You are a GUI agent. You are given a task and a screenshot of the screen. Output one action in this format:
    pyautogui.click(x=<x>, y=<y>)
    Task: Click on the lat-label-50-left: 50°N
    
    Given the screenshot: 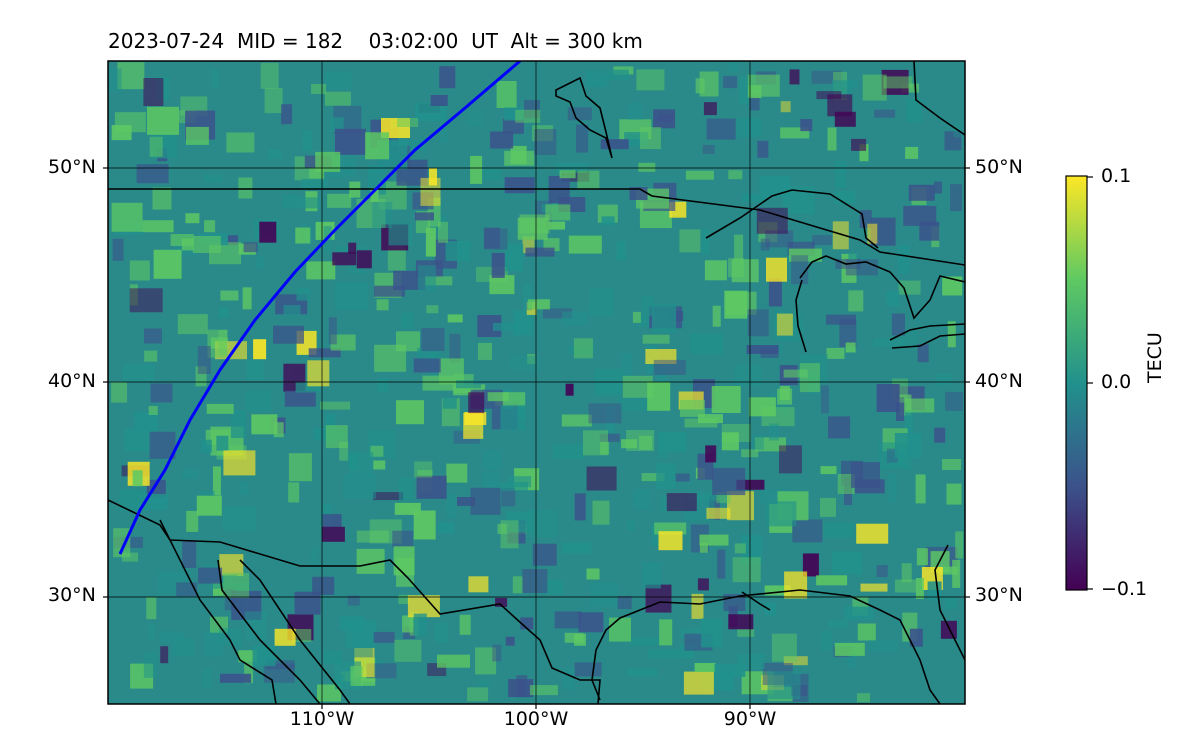 What is the action you would take?
    pyautogui.click(x=72, y=167)
    